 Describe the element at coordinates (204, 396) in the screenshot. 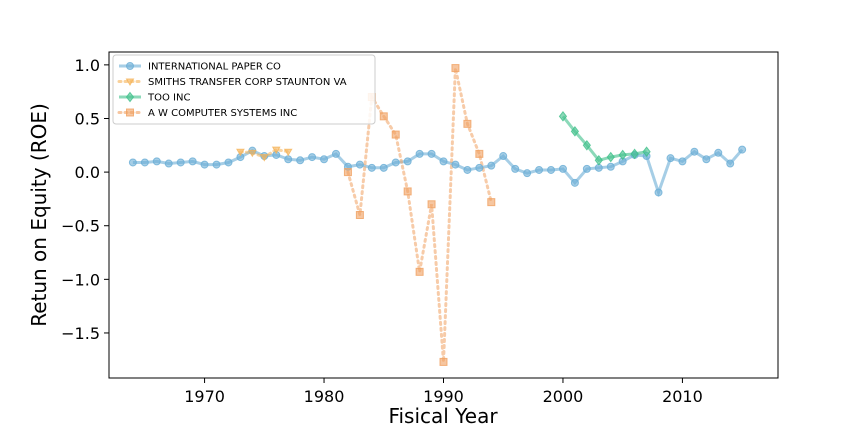

I see `x-tick-label: 1970` at that location.